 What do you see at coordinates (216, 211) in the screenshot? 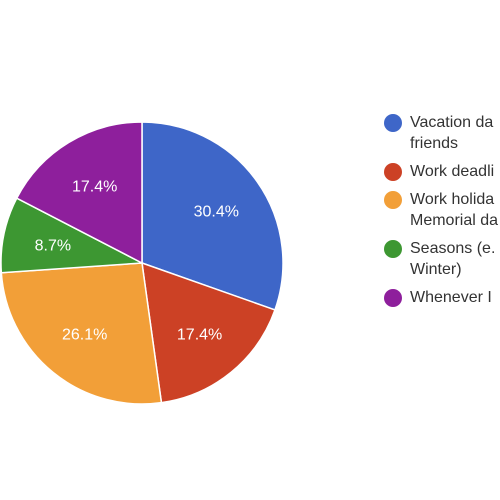
I see `slice-value-label: 30.4%` at bounding box center [216, 211].